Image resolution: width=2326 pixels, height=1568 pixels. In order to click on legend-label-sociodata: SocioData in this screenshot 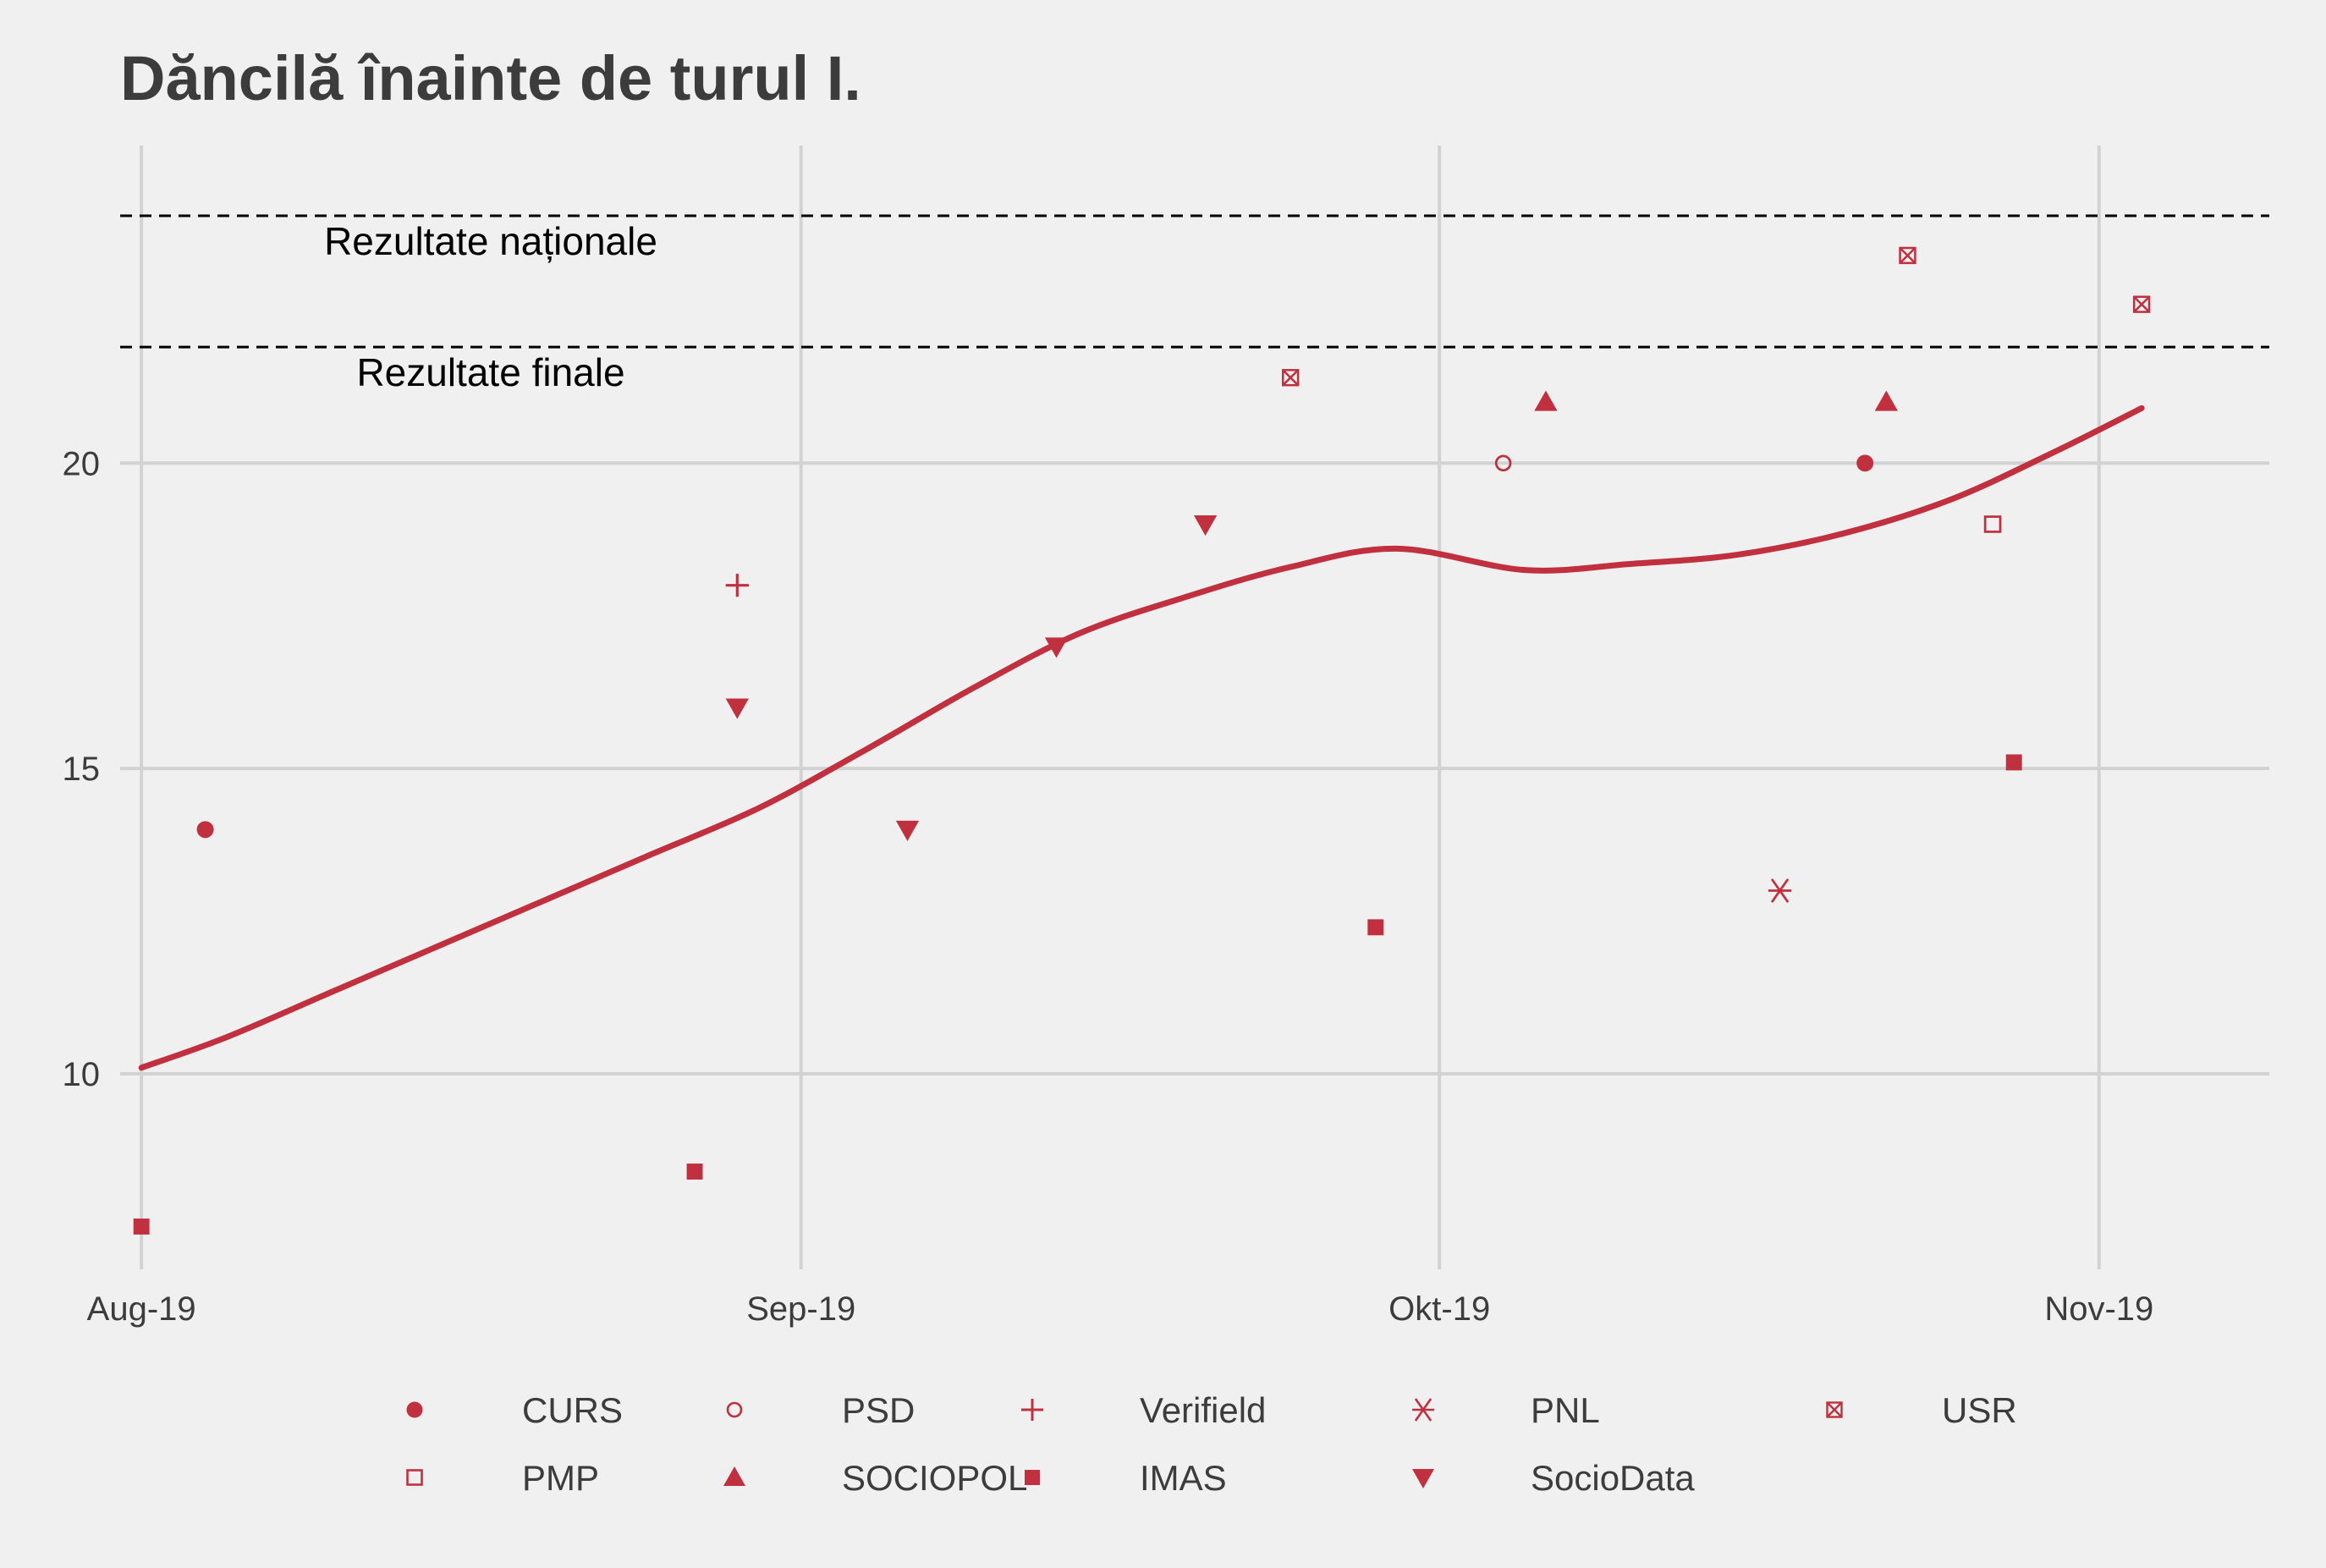, I will do `click(1613, 1478)`.